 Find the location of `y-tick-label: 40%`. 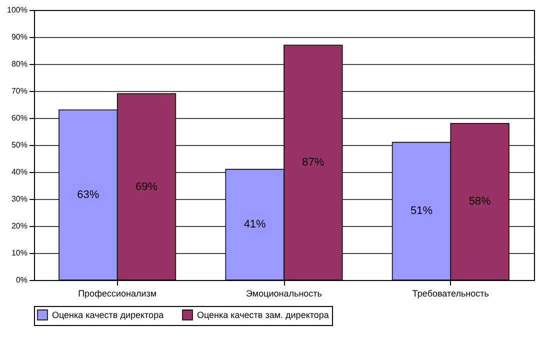

y-tick-label: 40% is located at coordinates (19, 172).